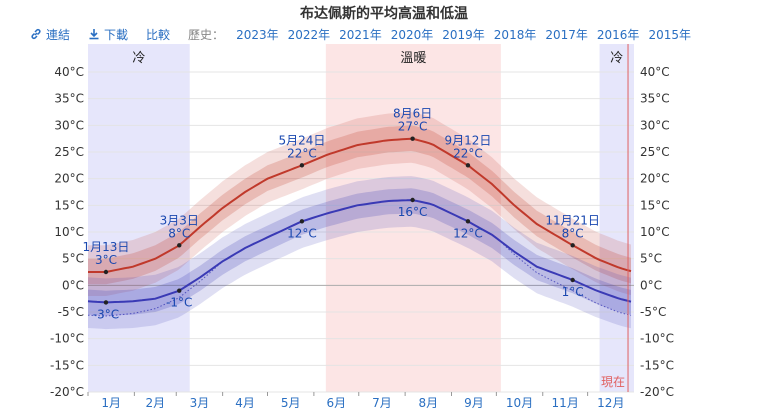 The height and width of the screenshot is (414, 768). What do you see at coordinates (179, 220) in the screenshot?
I see `annotation-date: 3月3日` at bounding box center [179, 220].